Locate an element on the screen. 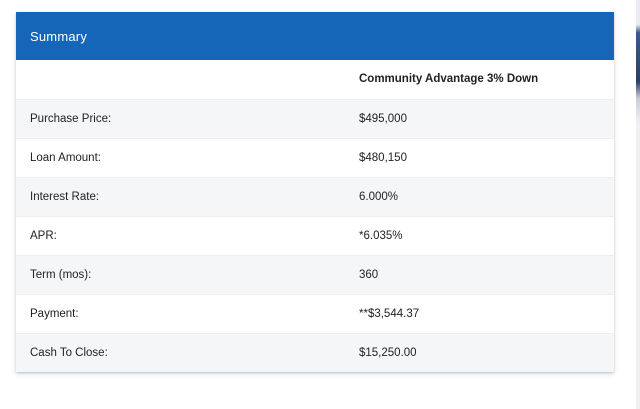  table-row-term: Term (mos): 360 is located at coordinates (315, 274).